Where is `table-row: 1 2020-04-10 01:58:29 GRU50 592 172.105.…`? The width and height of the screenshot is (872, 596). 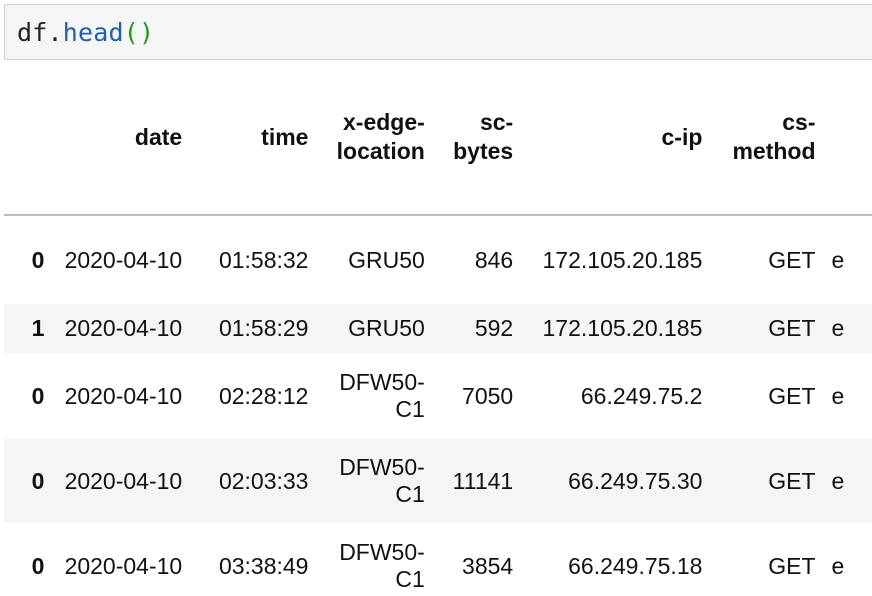 table-row: 1 2020-04-10 01:58:29 GRU50 592 172.105.… is located at coordinates (438, 328).